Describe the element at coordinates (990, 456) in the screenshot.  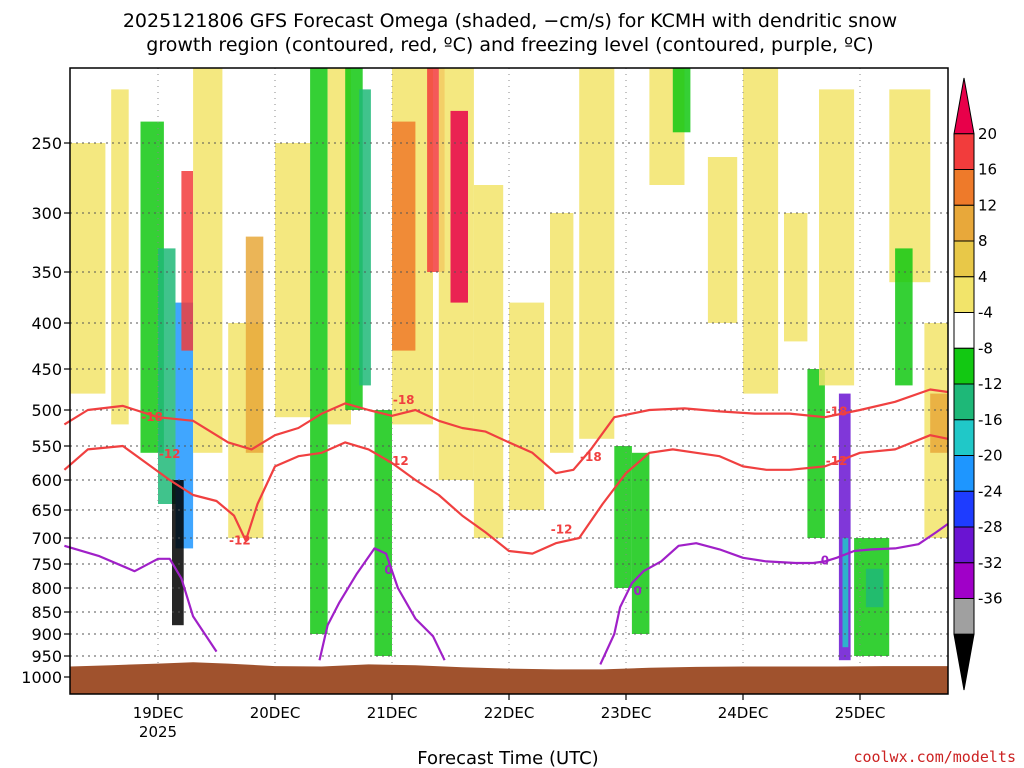
I see `colorbar-tick-label: -20` at that location.